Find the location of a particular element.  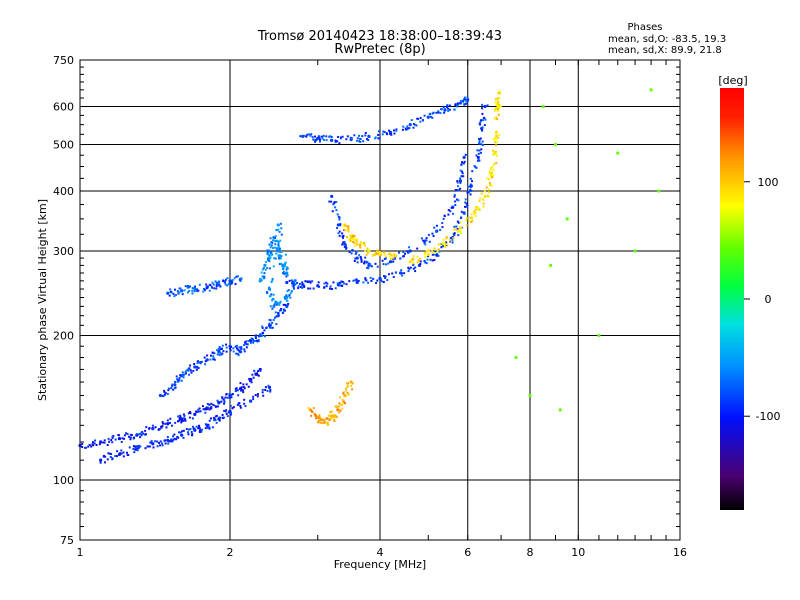

colorbar-tick-label: 0 is located at coordinates (768, 299).